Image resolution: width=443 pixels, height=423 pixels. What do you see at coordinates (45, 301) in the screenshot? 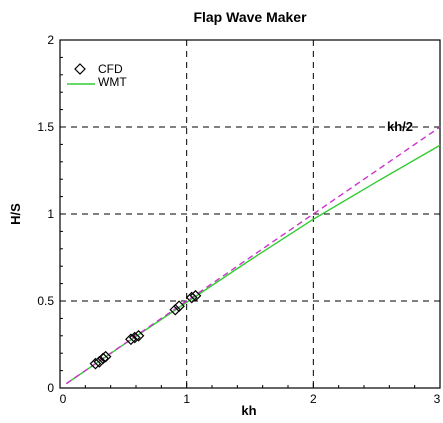
I see `y-tick-label: 0.5` at bounding box center [45, 301].